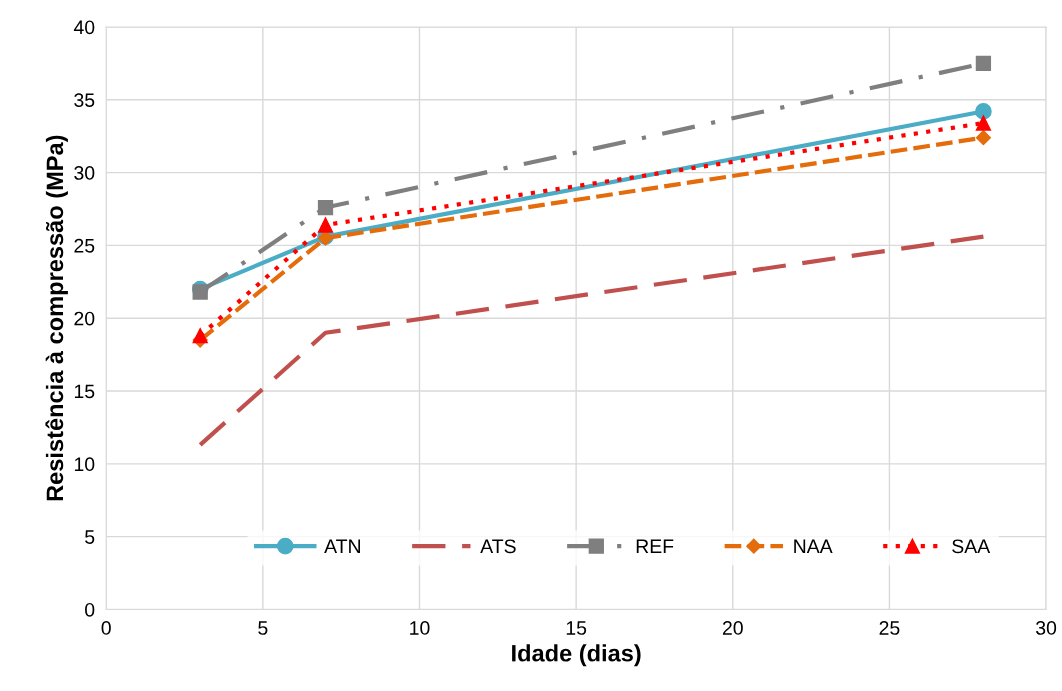 Image resolution: width=1062 pixels, height=691 pixels. I want to click on x-tick-label: 20, so click(732, 628).